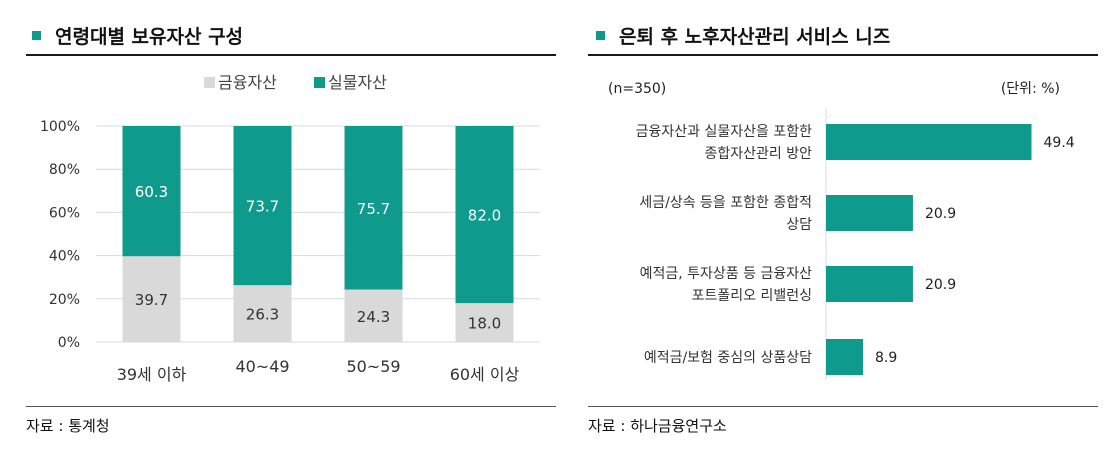  Describe the element at coordinates (843, 55) in the screenshot. I see `right-title-rule` at that location.